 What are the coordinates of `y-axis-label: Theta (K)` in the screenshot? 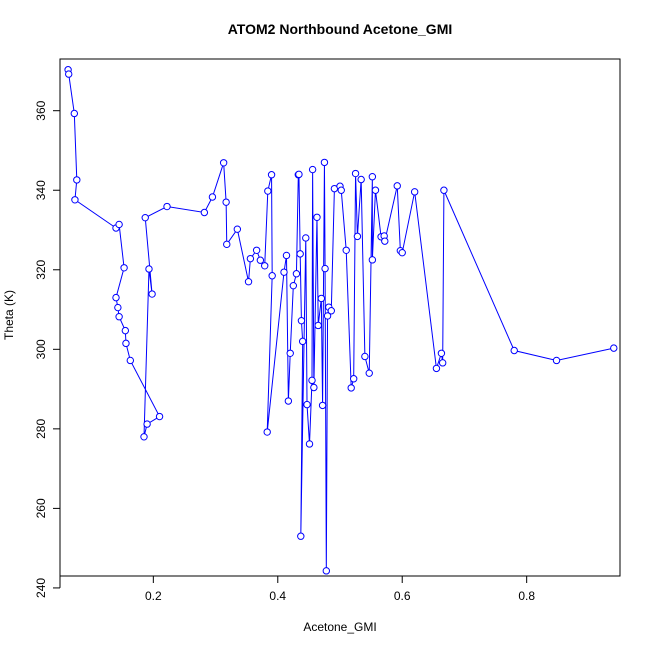 It's located at (9, 315).